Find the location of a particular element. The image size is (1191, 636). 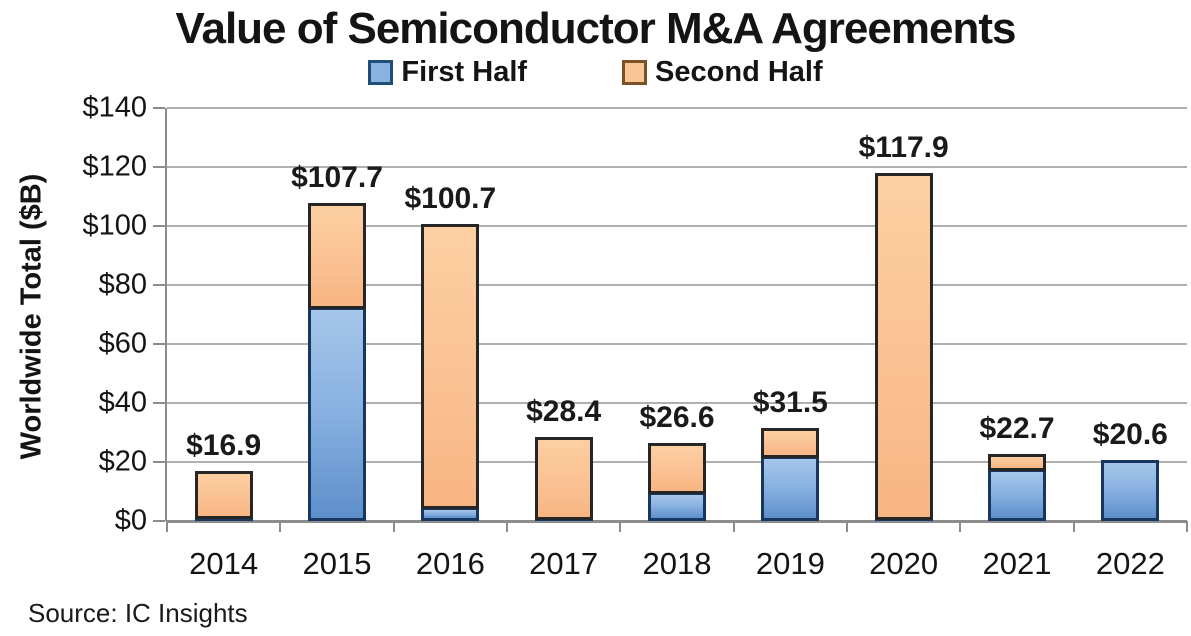

bar-total-label: $20.6 is located at coordinates (1130, 435).